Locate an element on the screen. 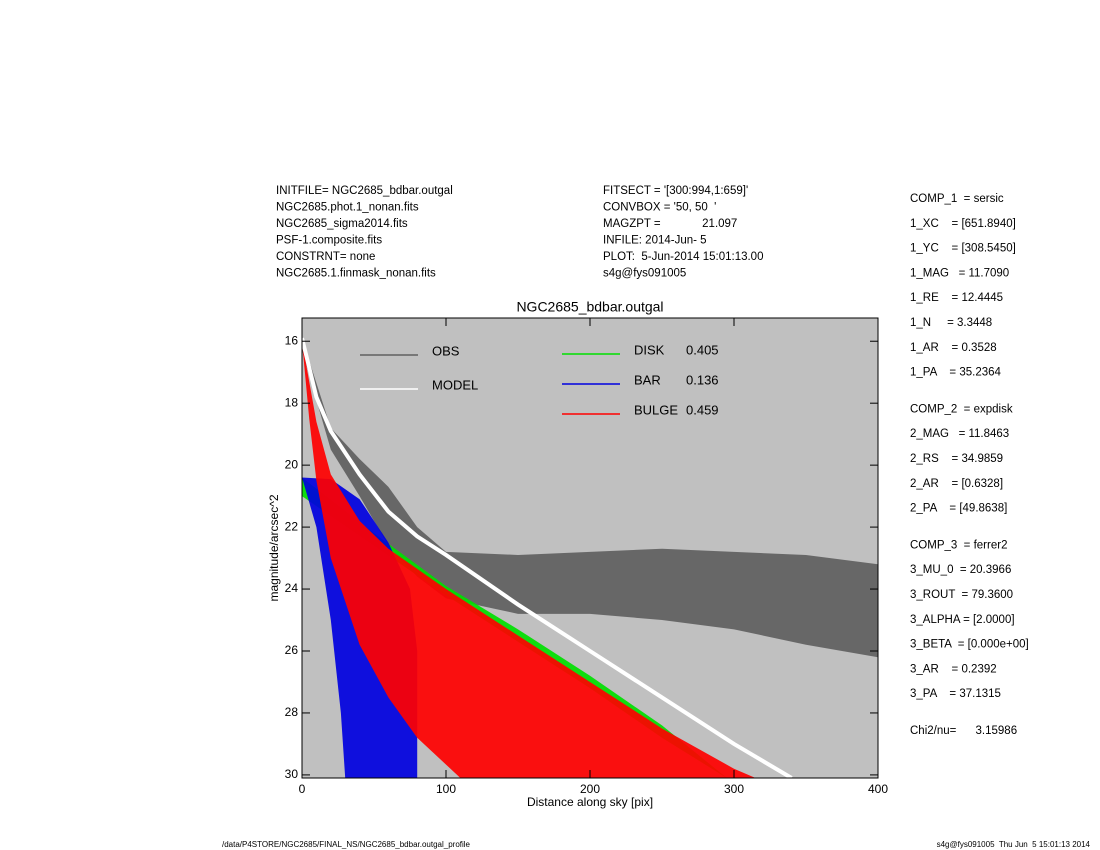 The image size is (1100, 850). fit-parameter: 1_XC = [651.8940] is located at coordinates (963, 224).